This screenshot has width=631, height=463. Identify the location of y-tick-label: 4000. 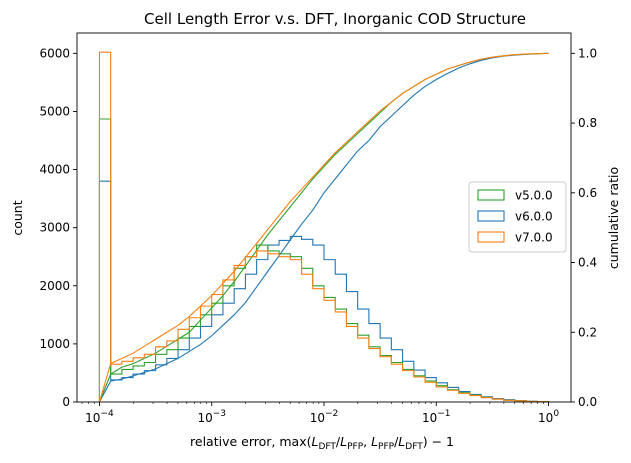
(54, 170).